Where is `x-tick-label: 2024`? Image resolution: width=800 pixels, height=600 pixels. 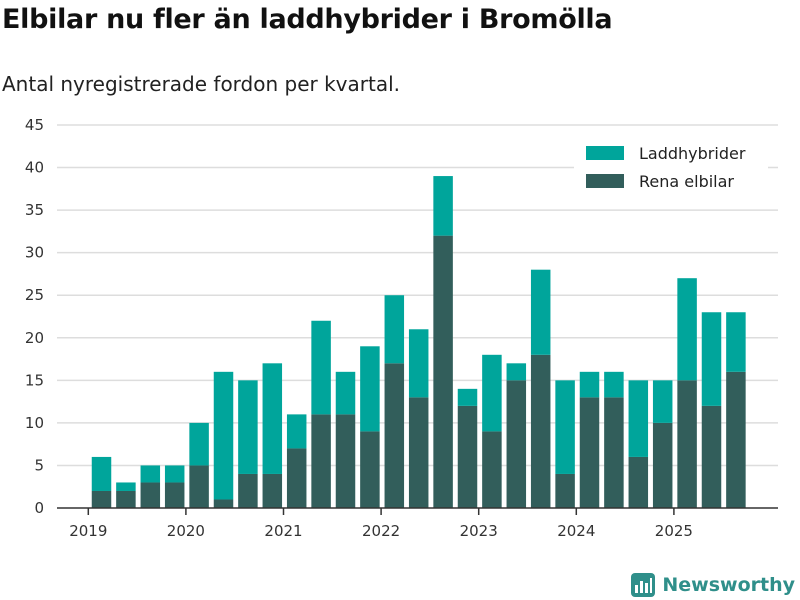 x-tick-label: 2024 is located at coordinates (576, 531).